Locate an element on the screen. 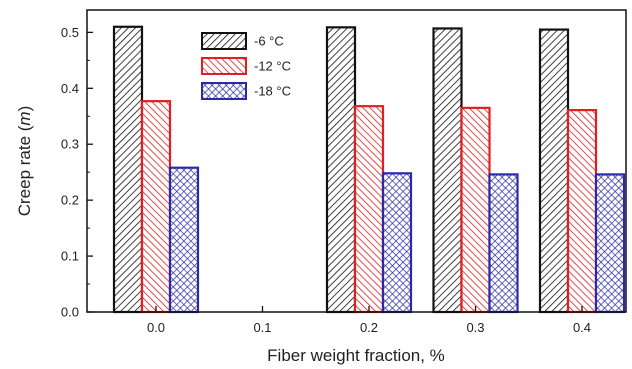 The image size is (632, 369). bar-0.0-series-1 is located at coordinates (156, 207).